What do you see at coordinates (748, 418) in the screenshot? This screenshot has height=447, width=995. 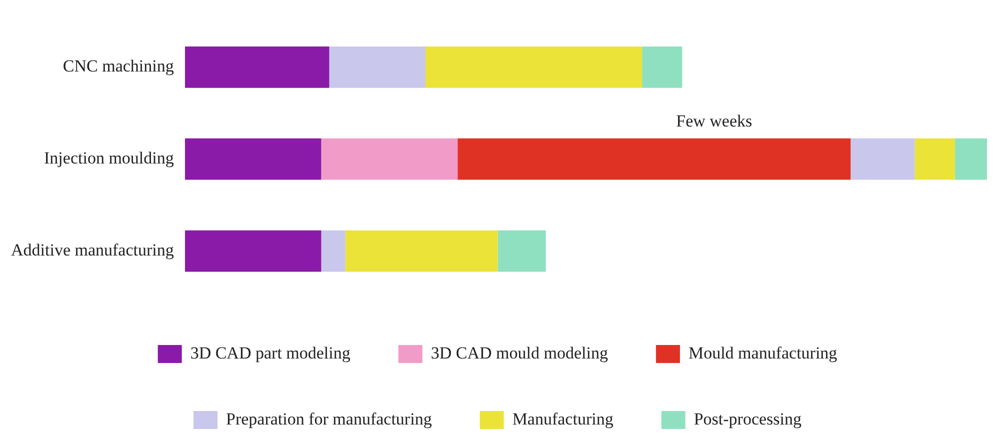 I see `legend-label: Post-processing` at bounding box center [748, 418].